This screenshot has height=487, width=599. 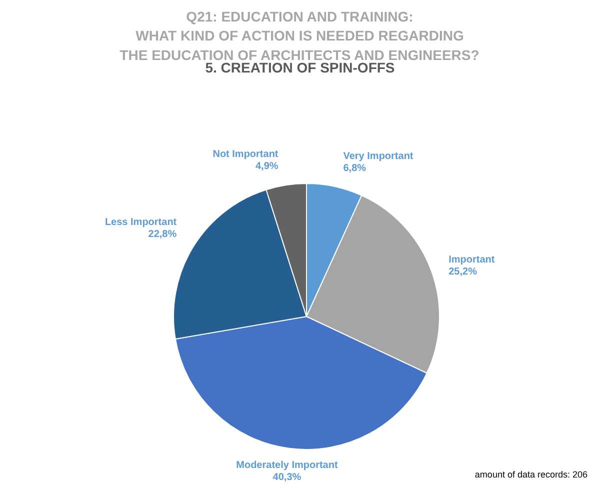 What do you see at coordinates (266, 166) in the screenshot?
I see `data-label: 4,9%` at bounding box center [266, 166].